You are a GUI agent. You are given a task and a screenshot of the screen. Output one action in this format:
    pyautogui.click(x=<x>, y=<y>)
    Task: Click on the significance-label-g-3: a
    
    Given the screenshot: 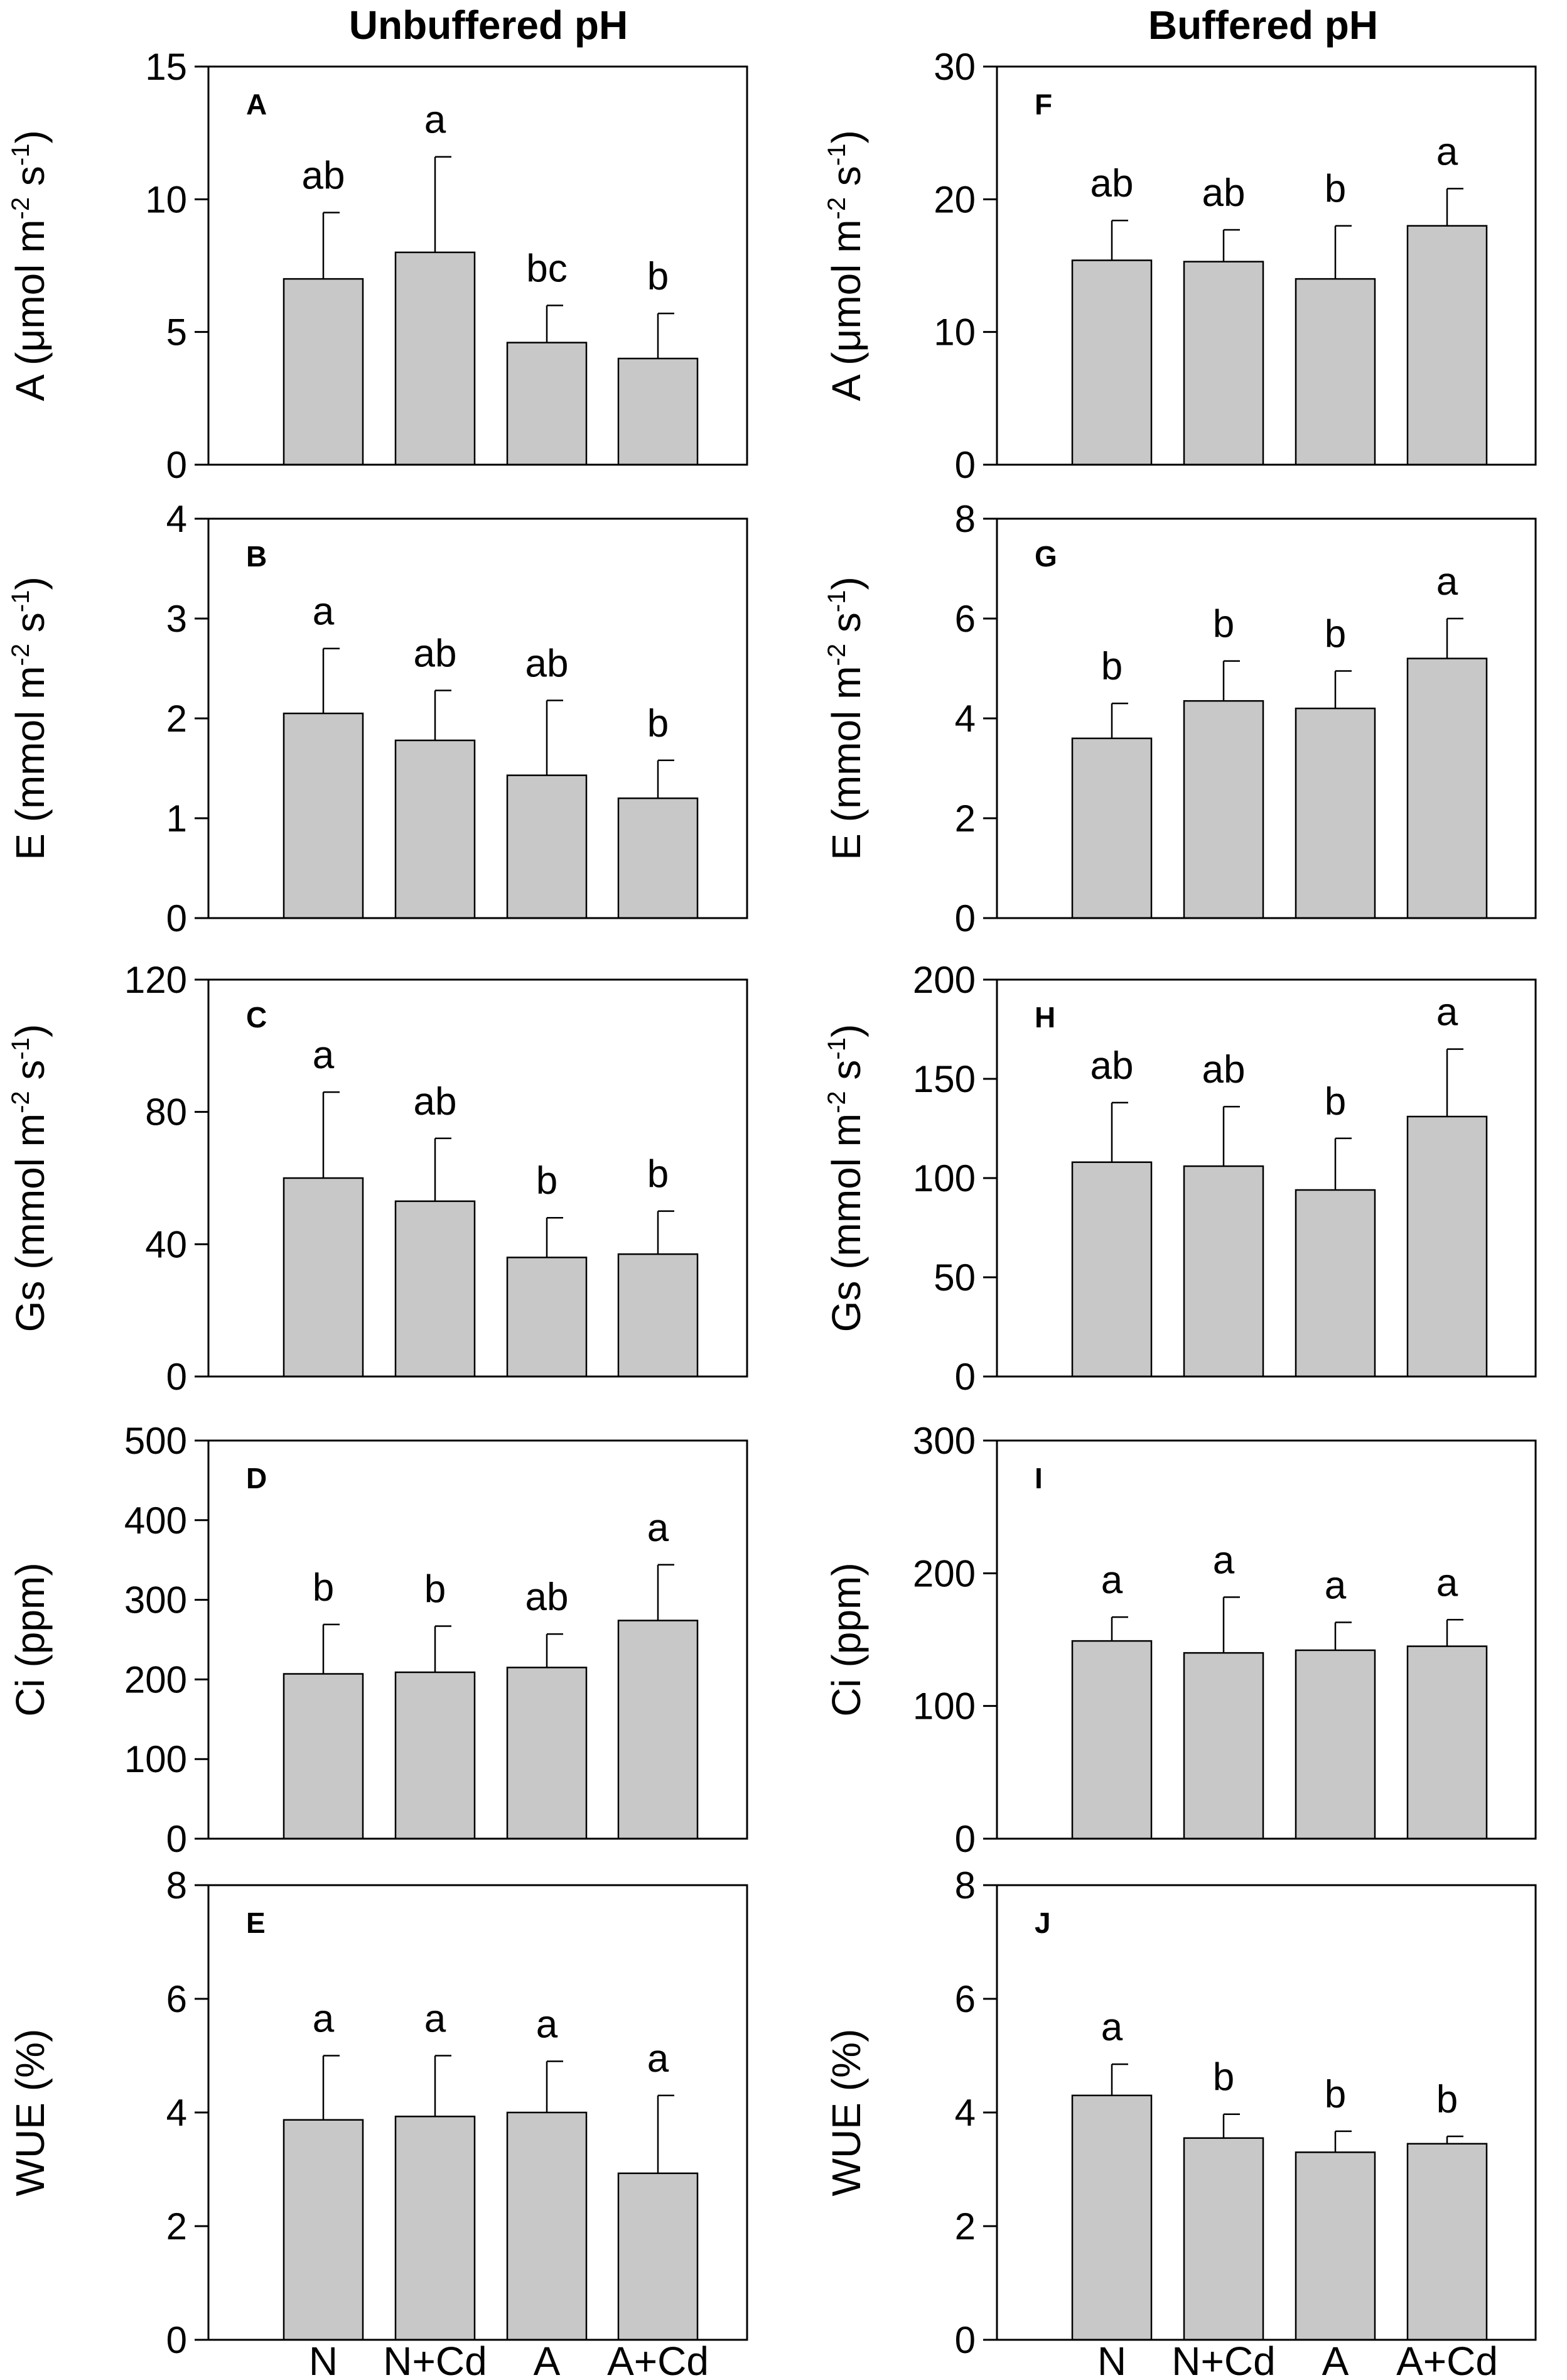 What is the action you would take?
    pyautogui.click(x=1447, y=581)
    